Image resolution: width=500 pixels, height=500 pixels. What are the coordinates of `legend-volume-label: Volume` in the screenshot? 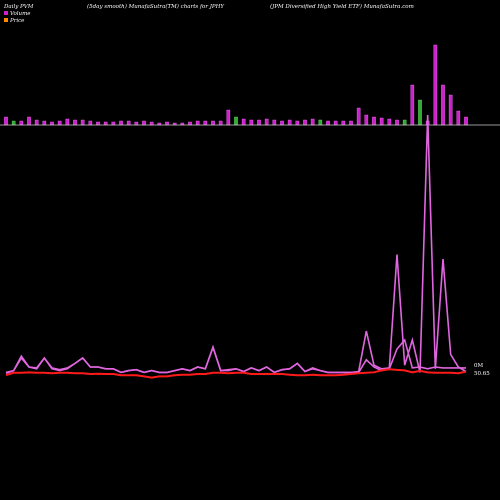 It's located at (20, 14).